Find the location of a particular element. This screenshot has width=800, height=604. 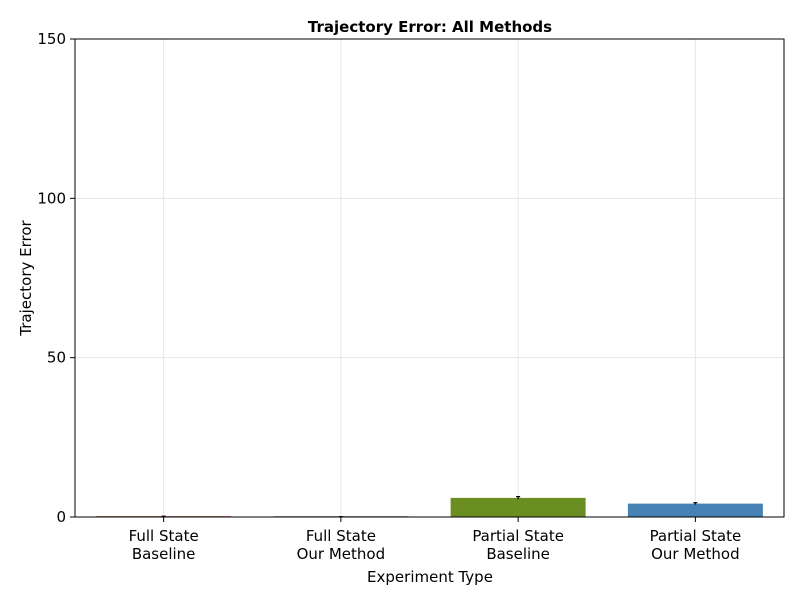

error-bars is located at coordinates (429, 507).